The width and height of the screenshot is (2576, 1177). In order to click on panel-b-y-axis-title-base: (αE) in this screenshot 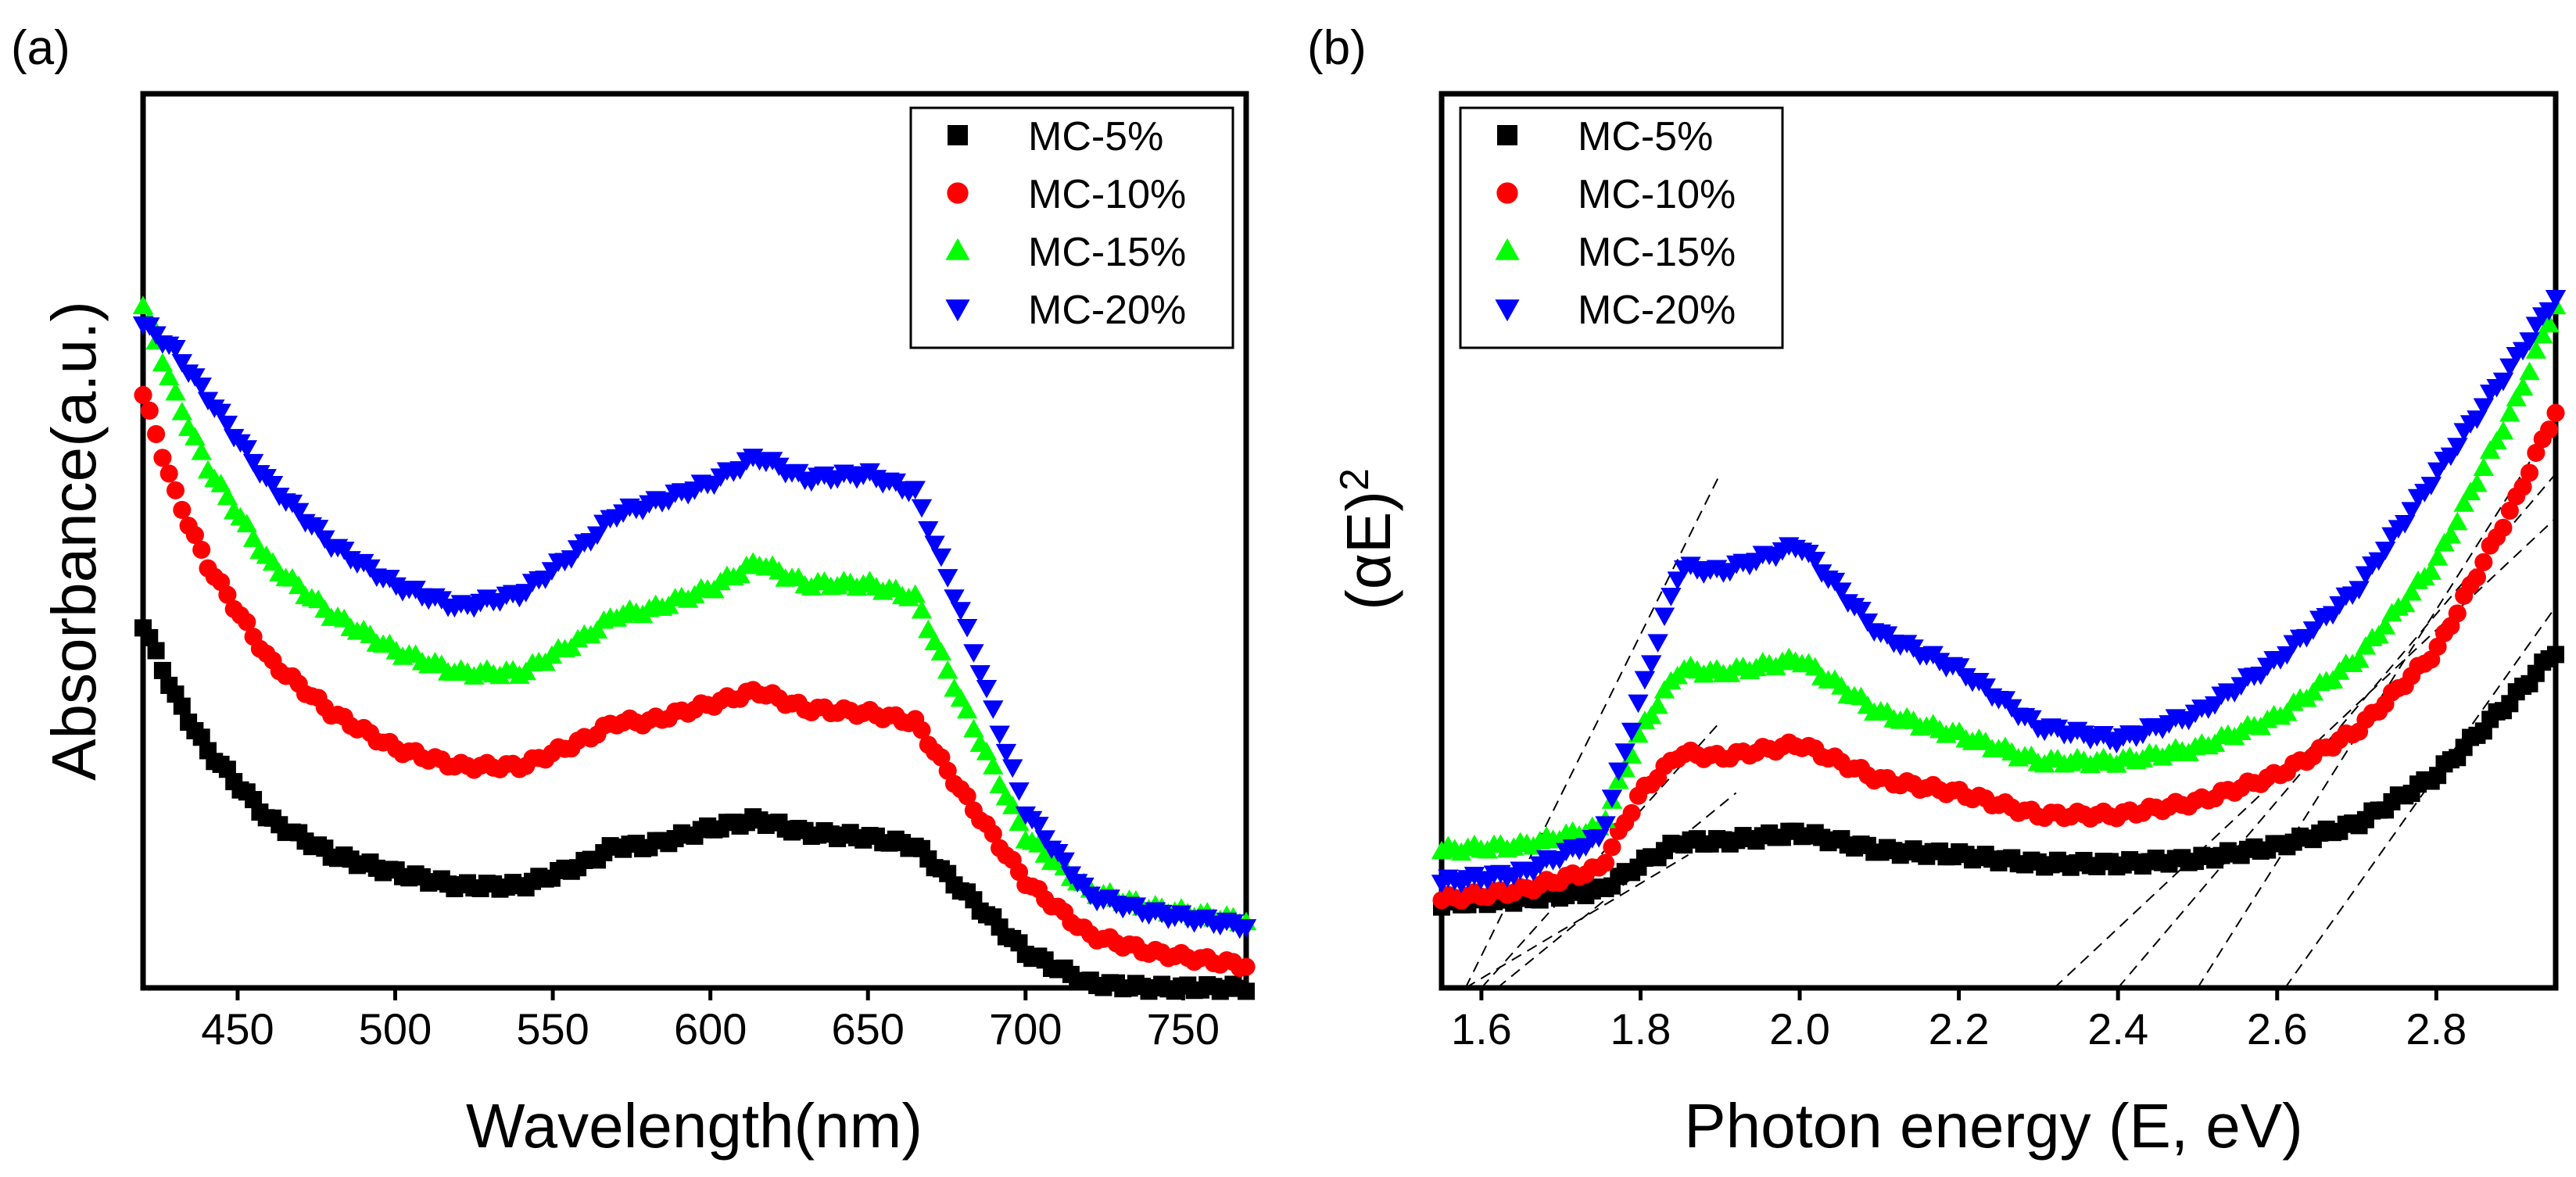, I will do `click(1368, 550)`.